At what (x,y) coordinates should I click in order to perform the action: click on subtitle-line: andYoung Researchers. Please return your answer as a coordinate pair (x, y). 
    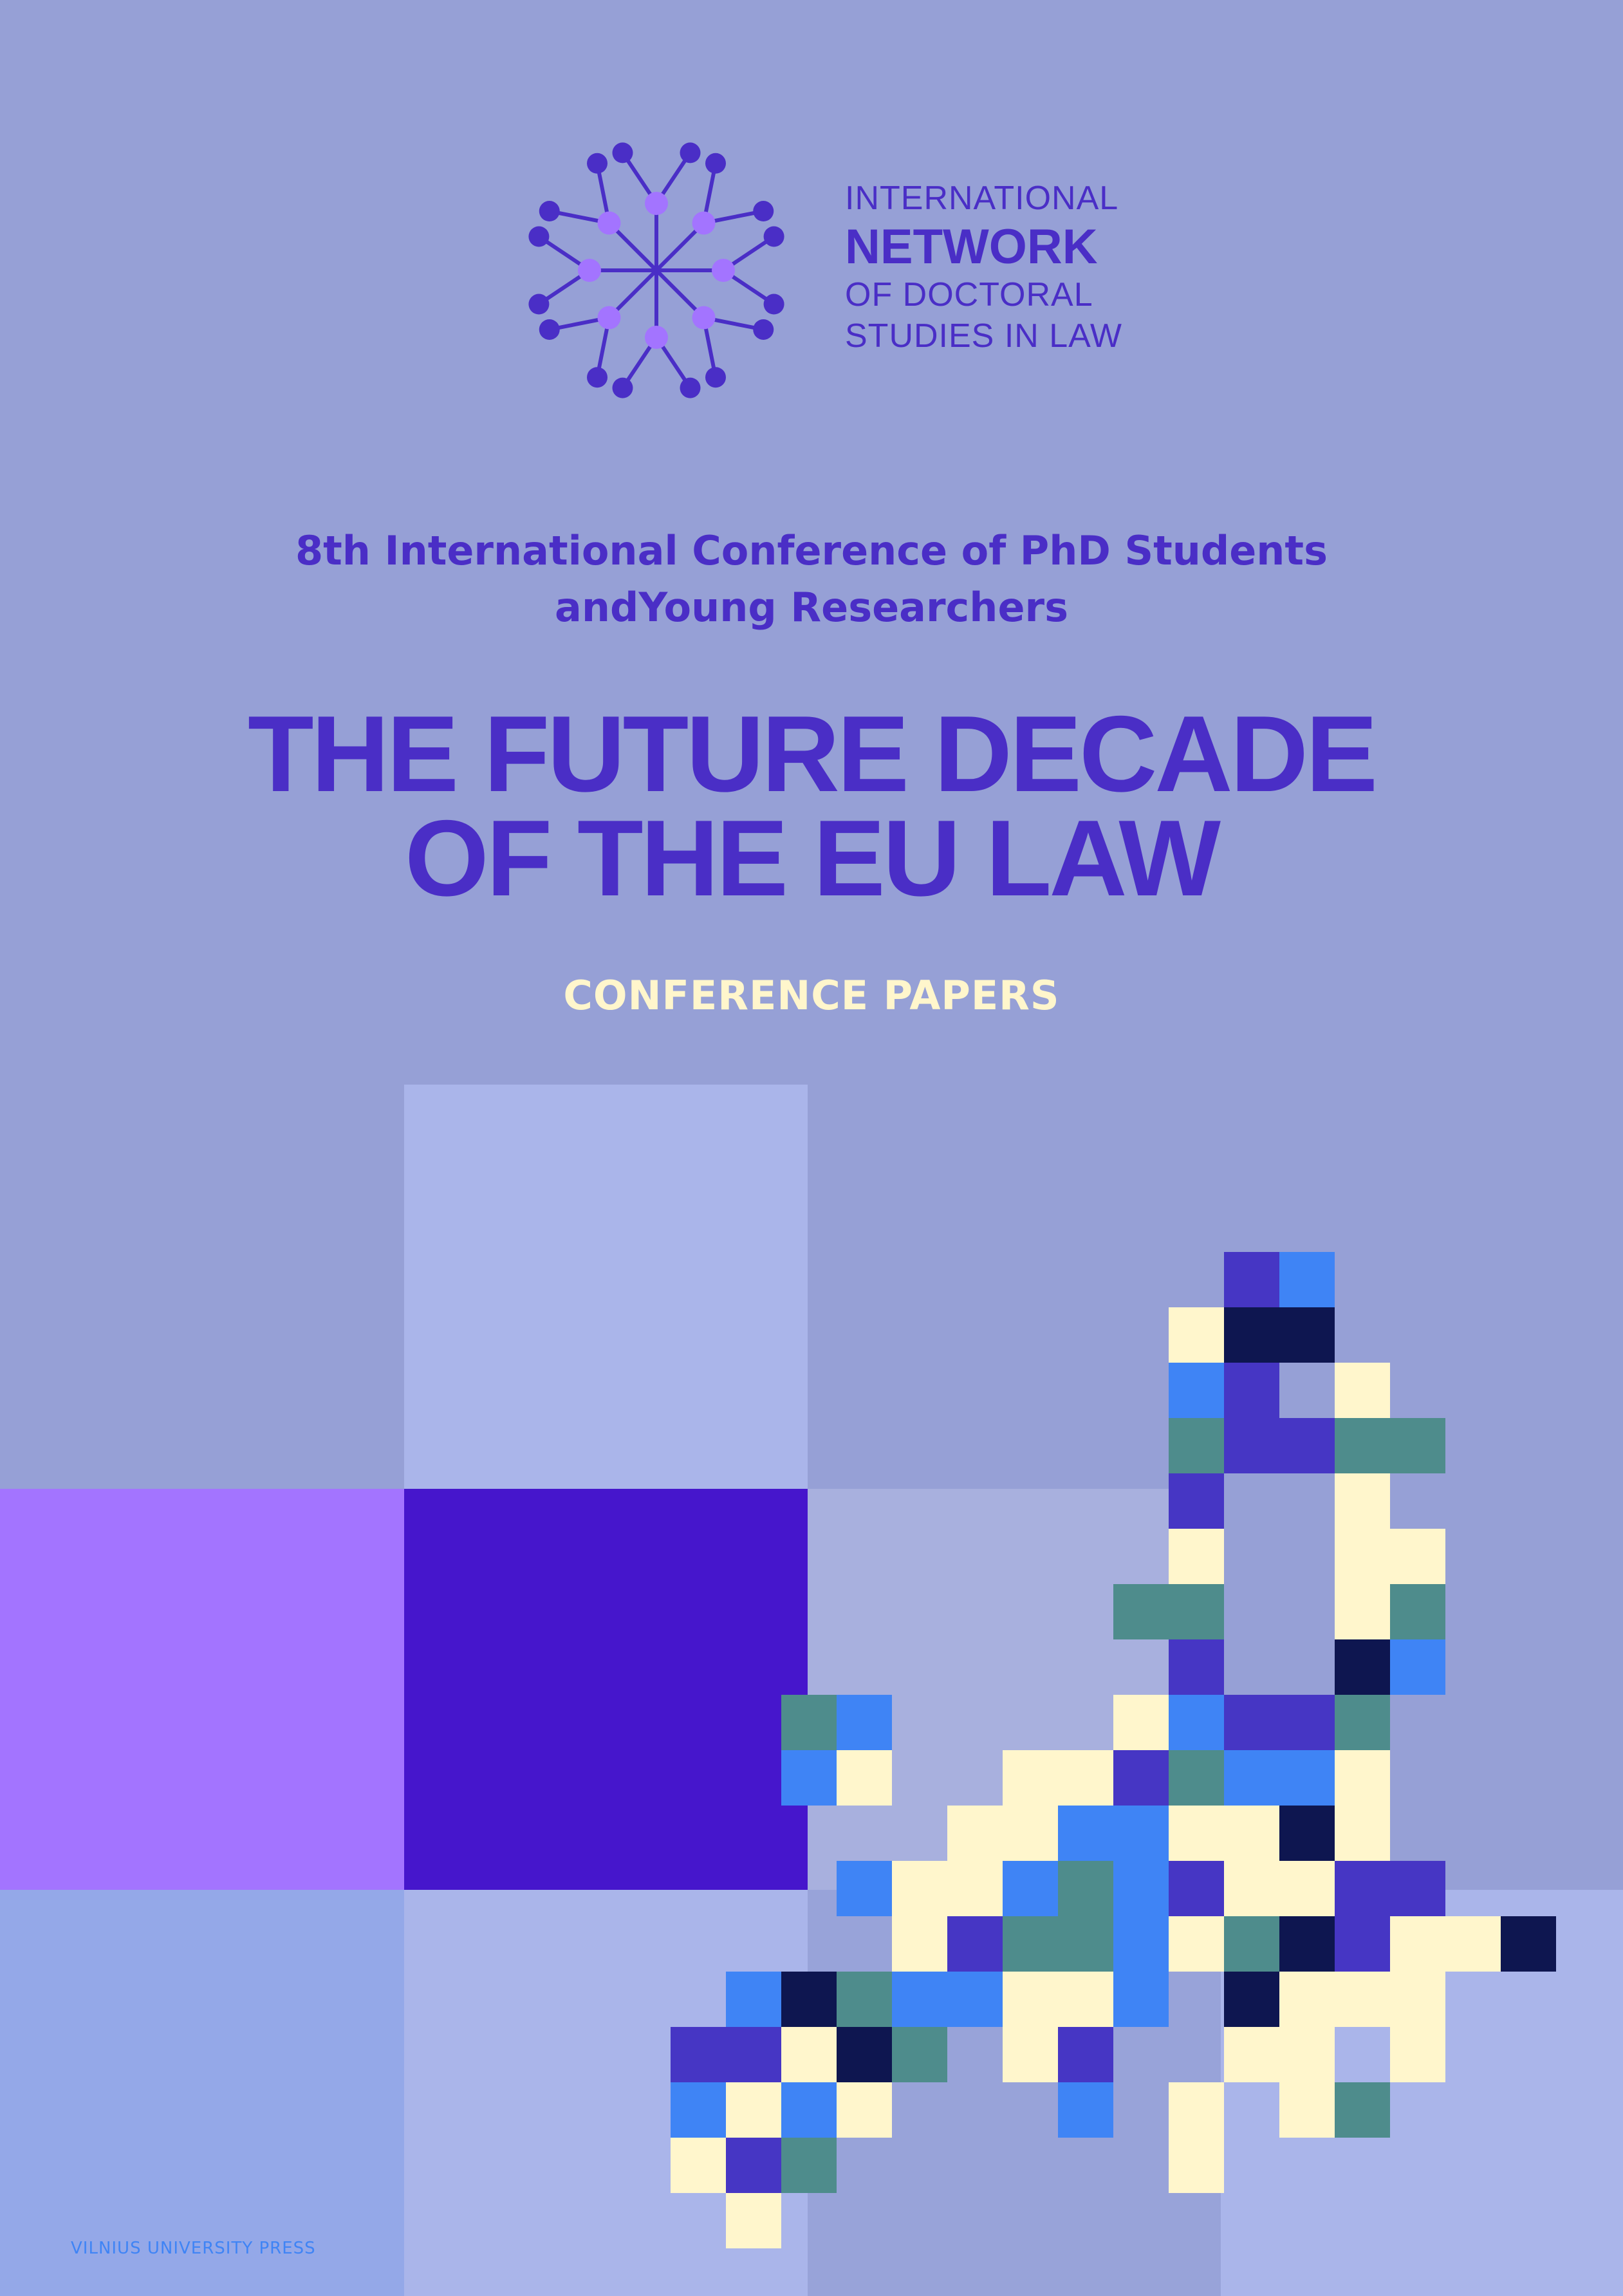
    Looking at the image, I should click on (812, 607).